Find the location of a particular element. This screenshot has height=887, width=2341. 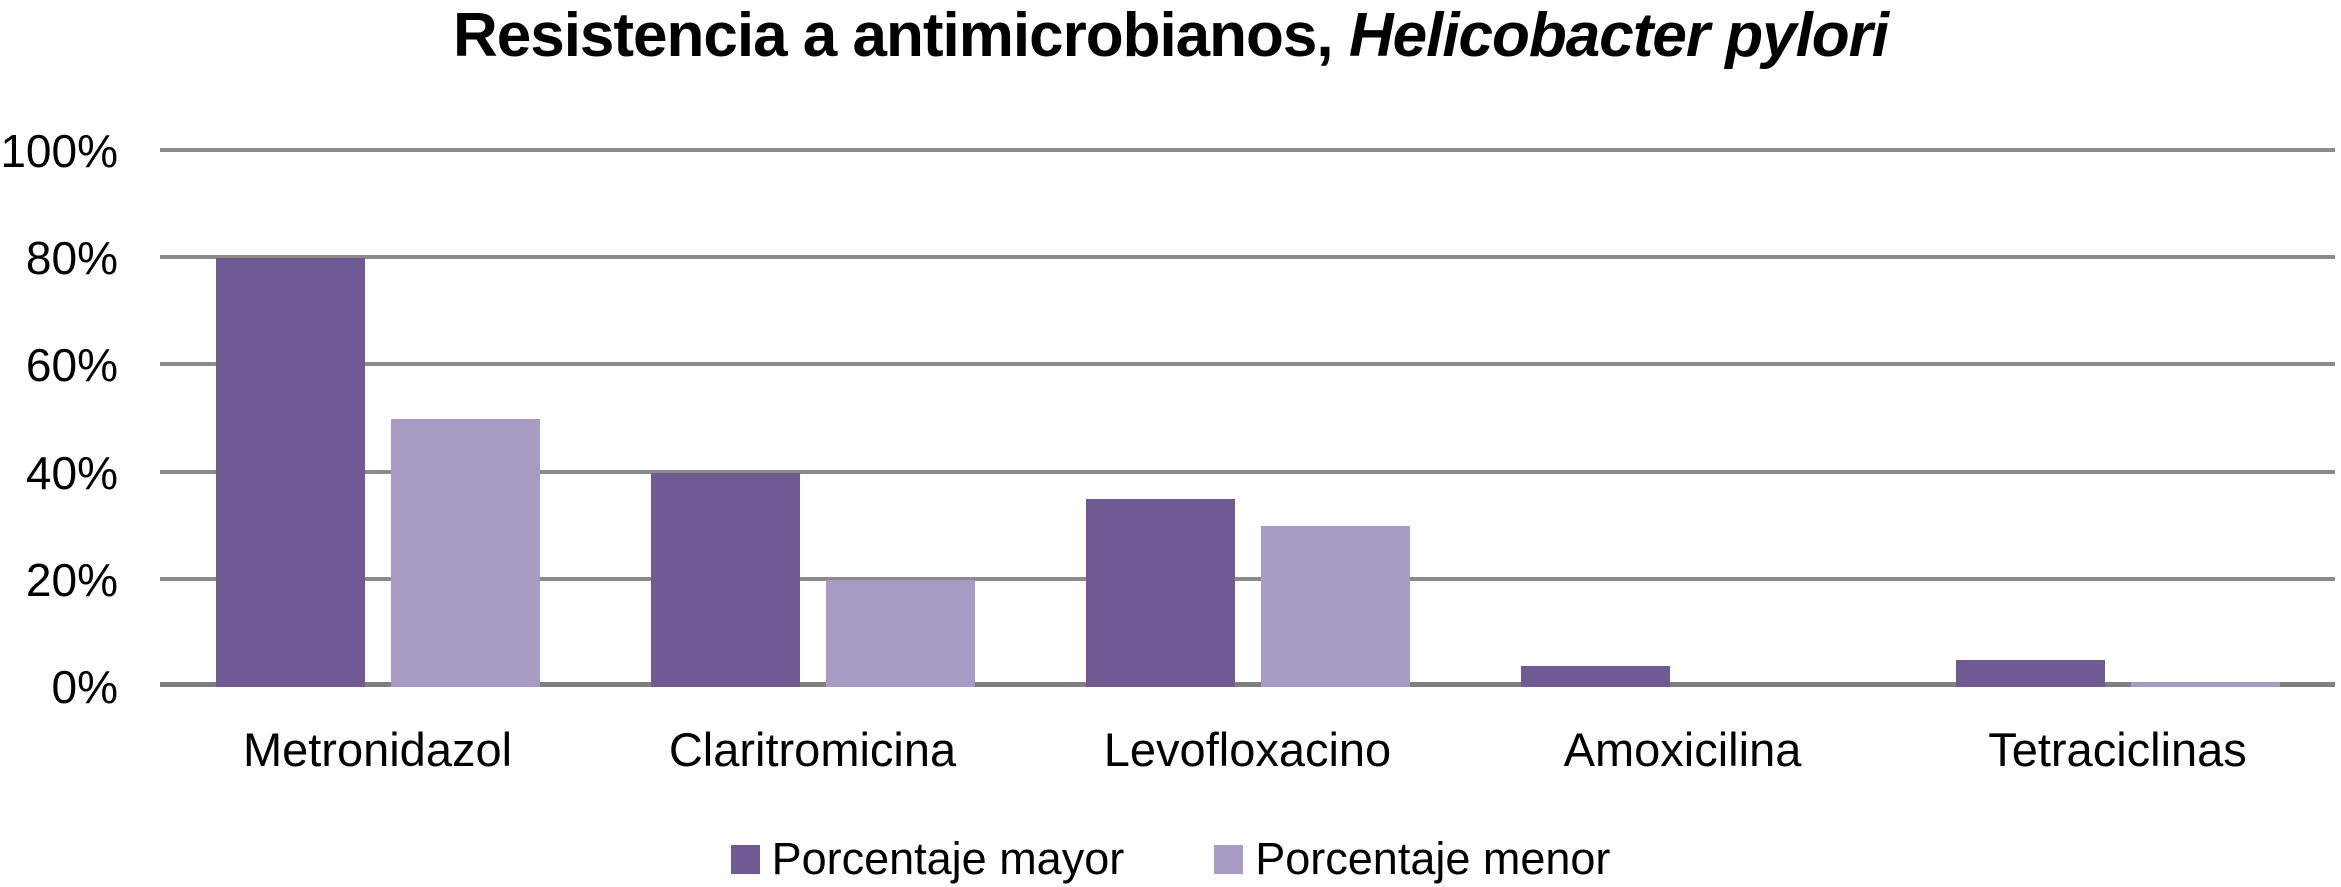

legend-swatch-mayor-icon is located at coordinates (745, 859).